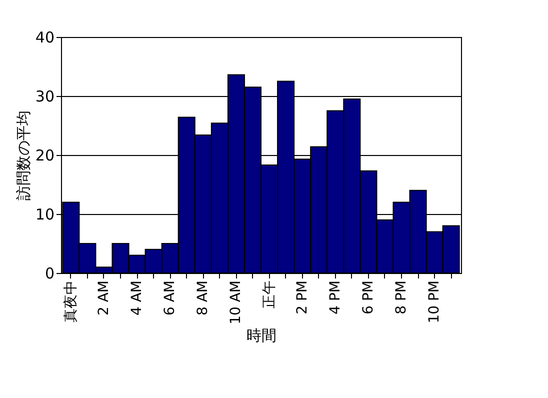 The width and height of the screenshot is (548, 398). Describe the element at coordinates (44, 97) in the screenshot. I see `y-tick-label: 30` at that location.